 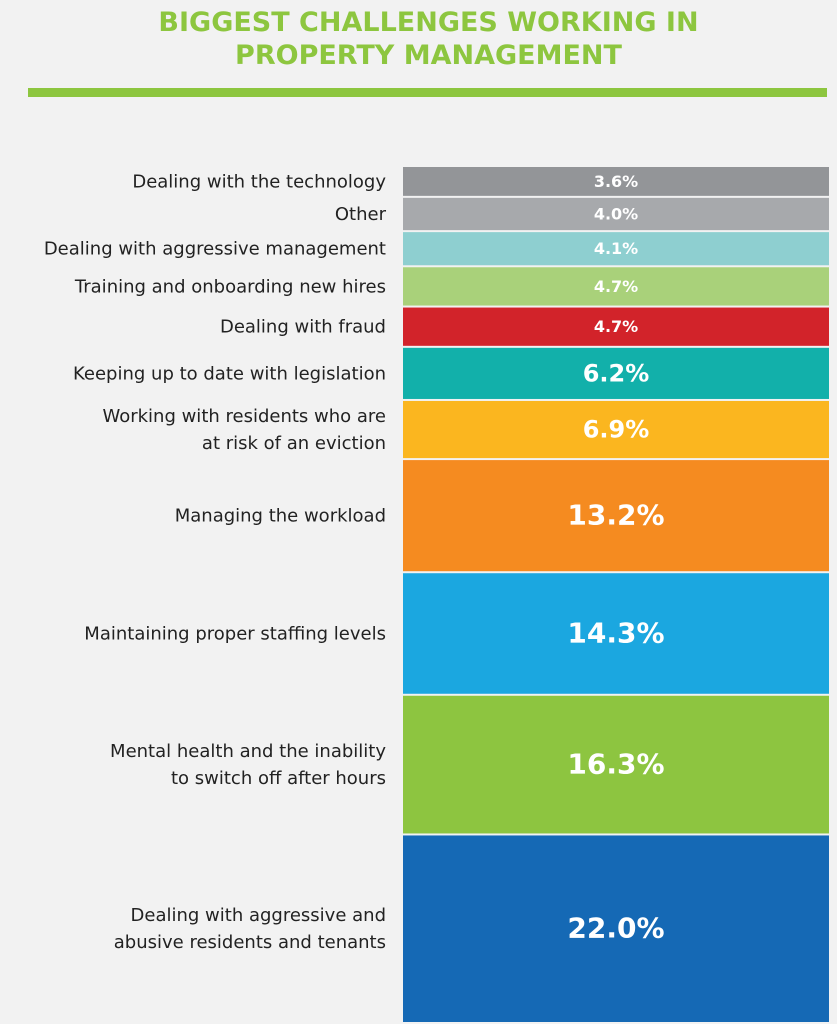 I want to click on value-label: 6.2%, so click(x=616, y=373).